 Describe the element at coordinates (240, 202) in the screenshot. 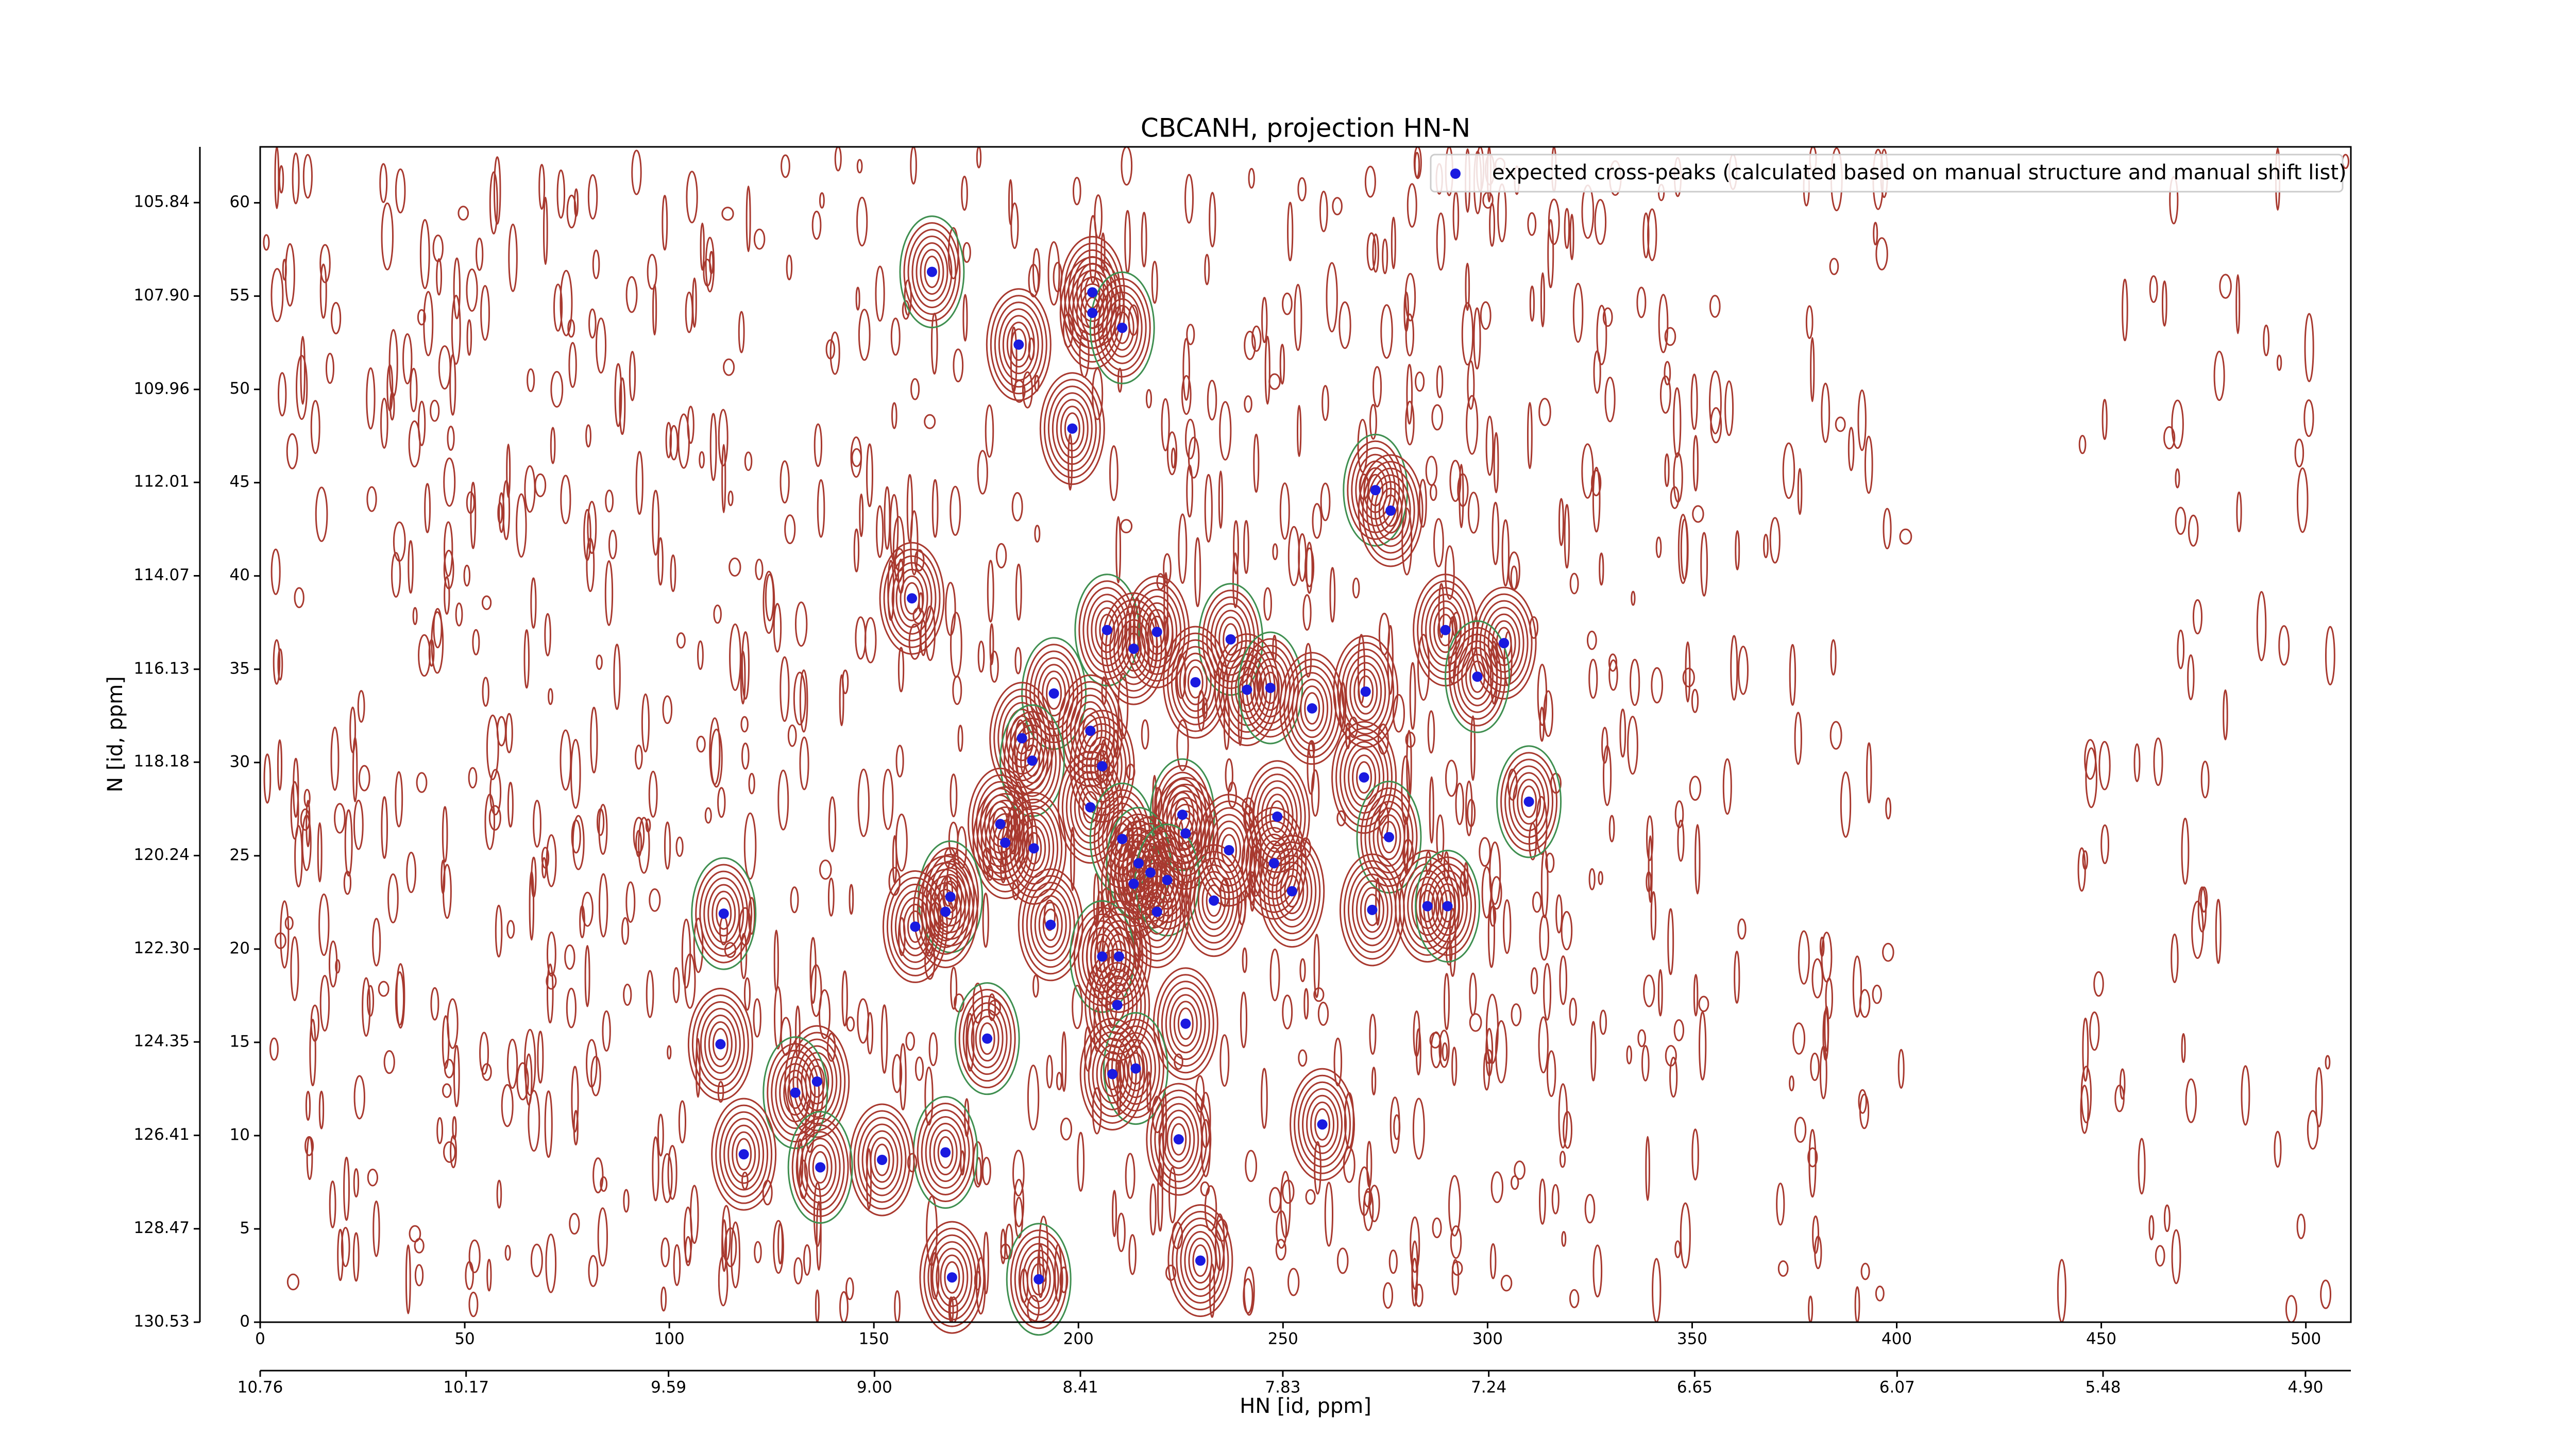

I see `y-tick-label: 60` at that location.